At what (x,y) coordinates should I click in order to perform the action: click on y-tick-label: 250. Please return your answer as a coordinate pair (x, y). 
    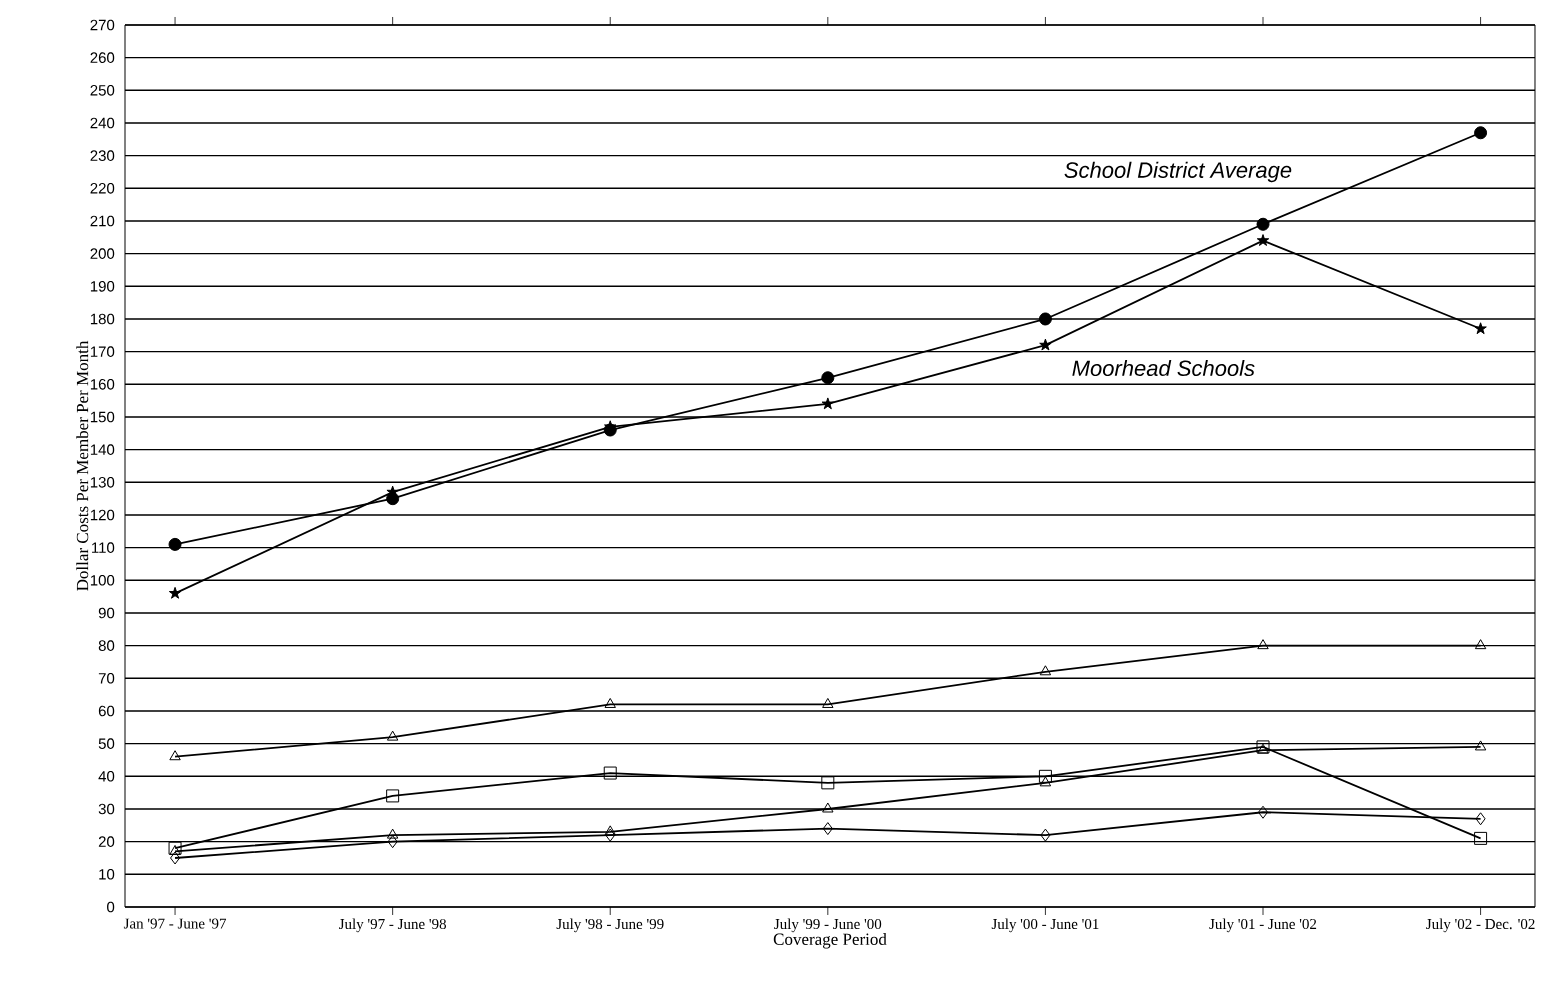
    Looking at the image, I should click on (102, 90).